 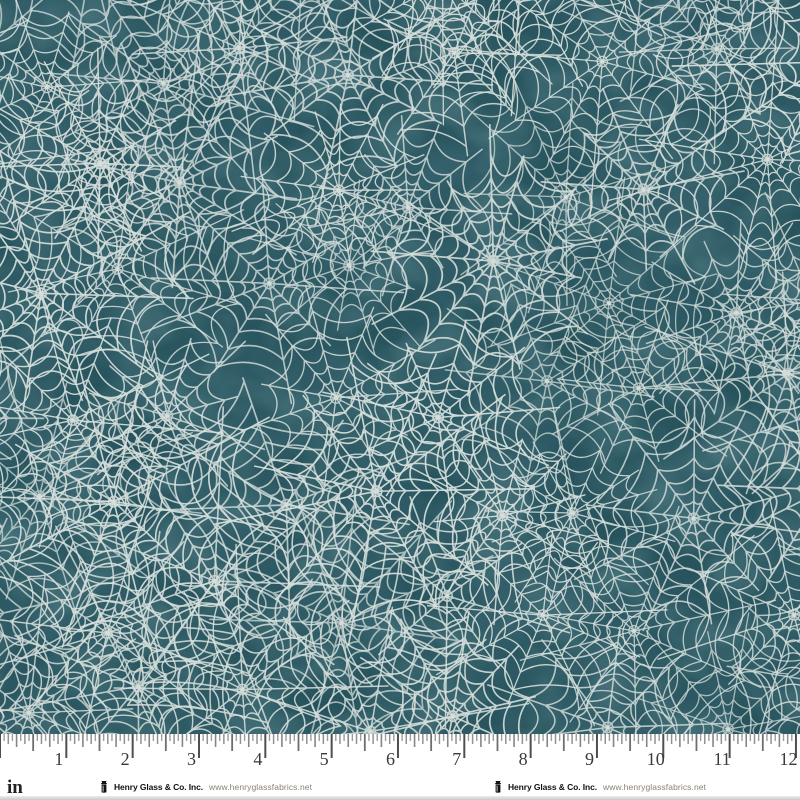 I want to click on ruler-number: 7, so click(x=456, y=759).